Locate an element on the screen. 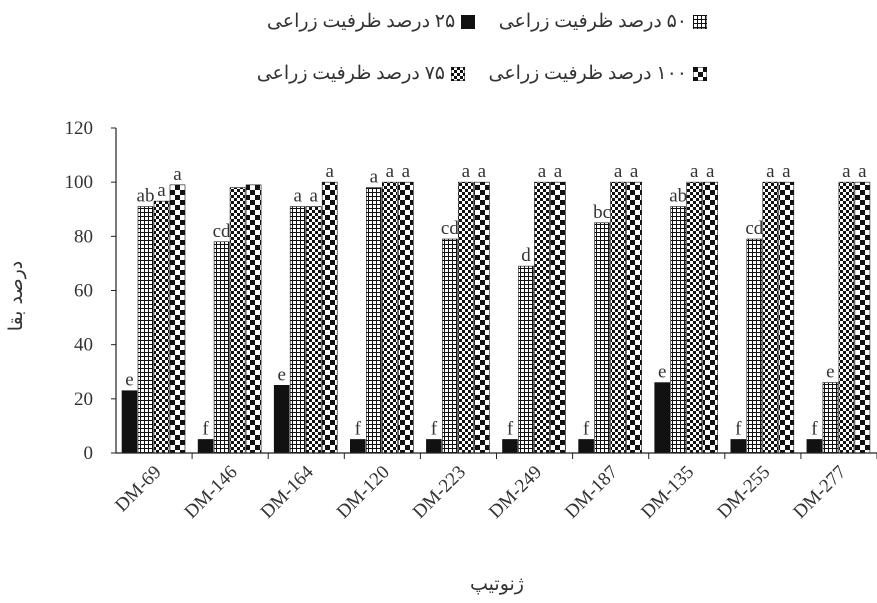 The width and height of the screenshot is (877, 603). bar-label-DM-187-s2: bc is located at coordinates (602, 212).